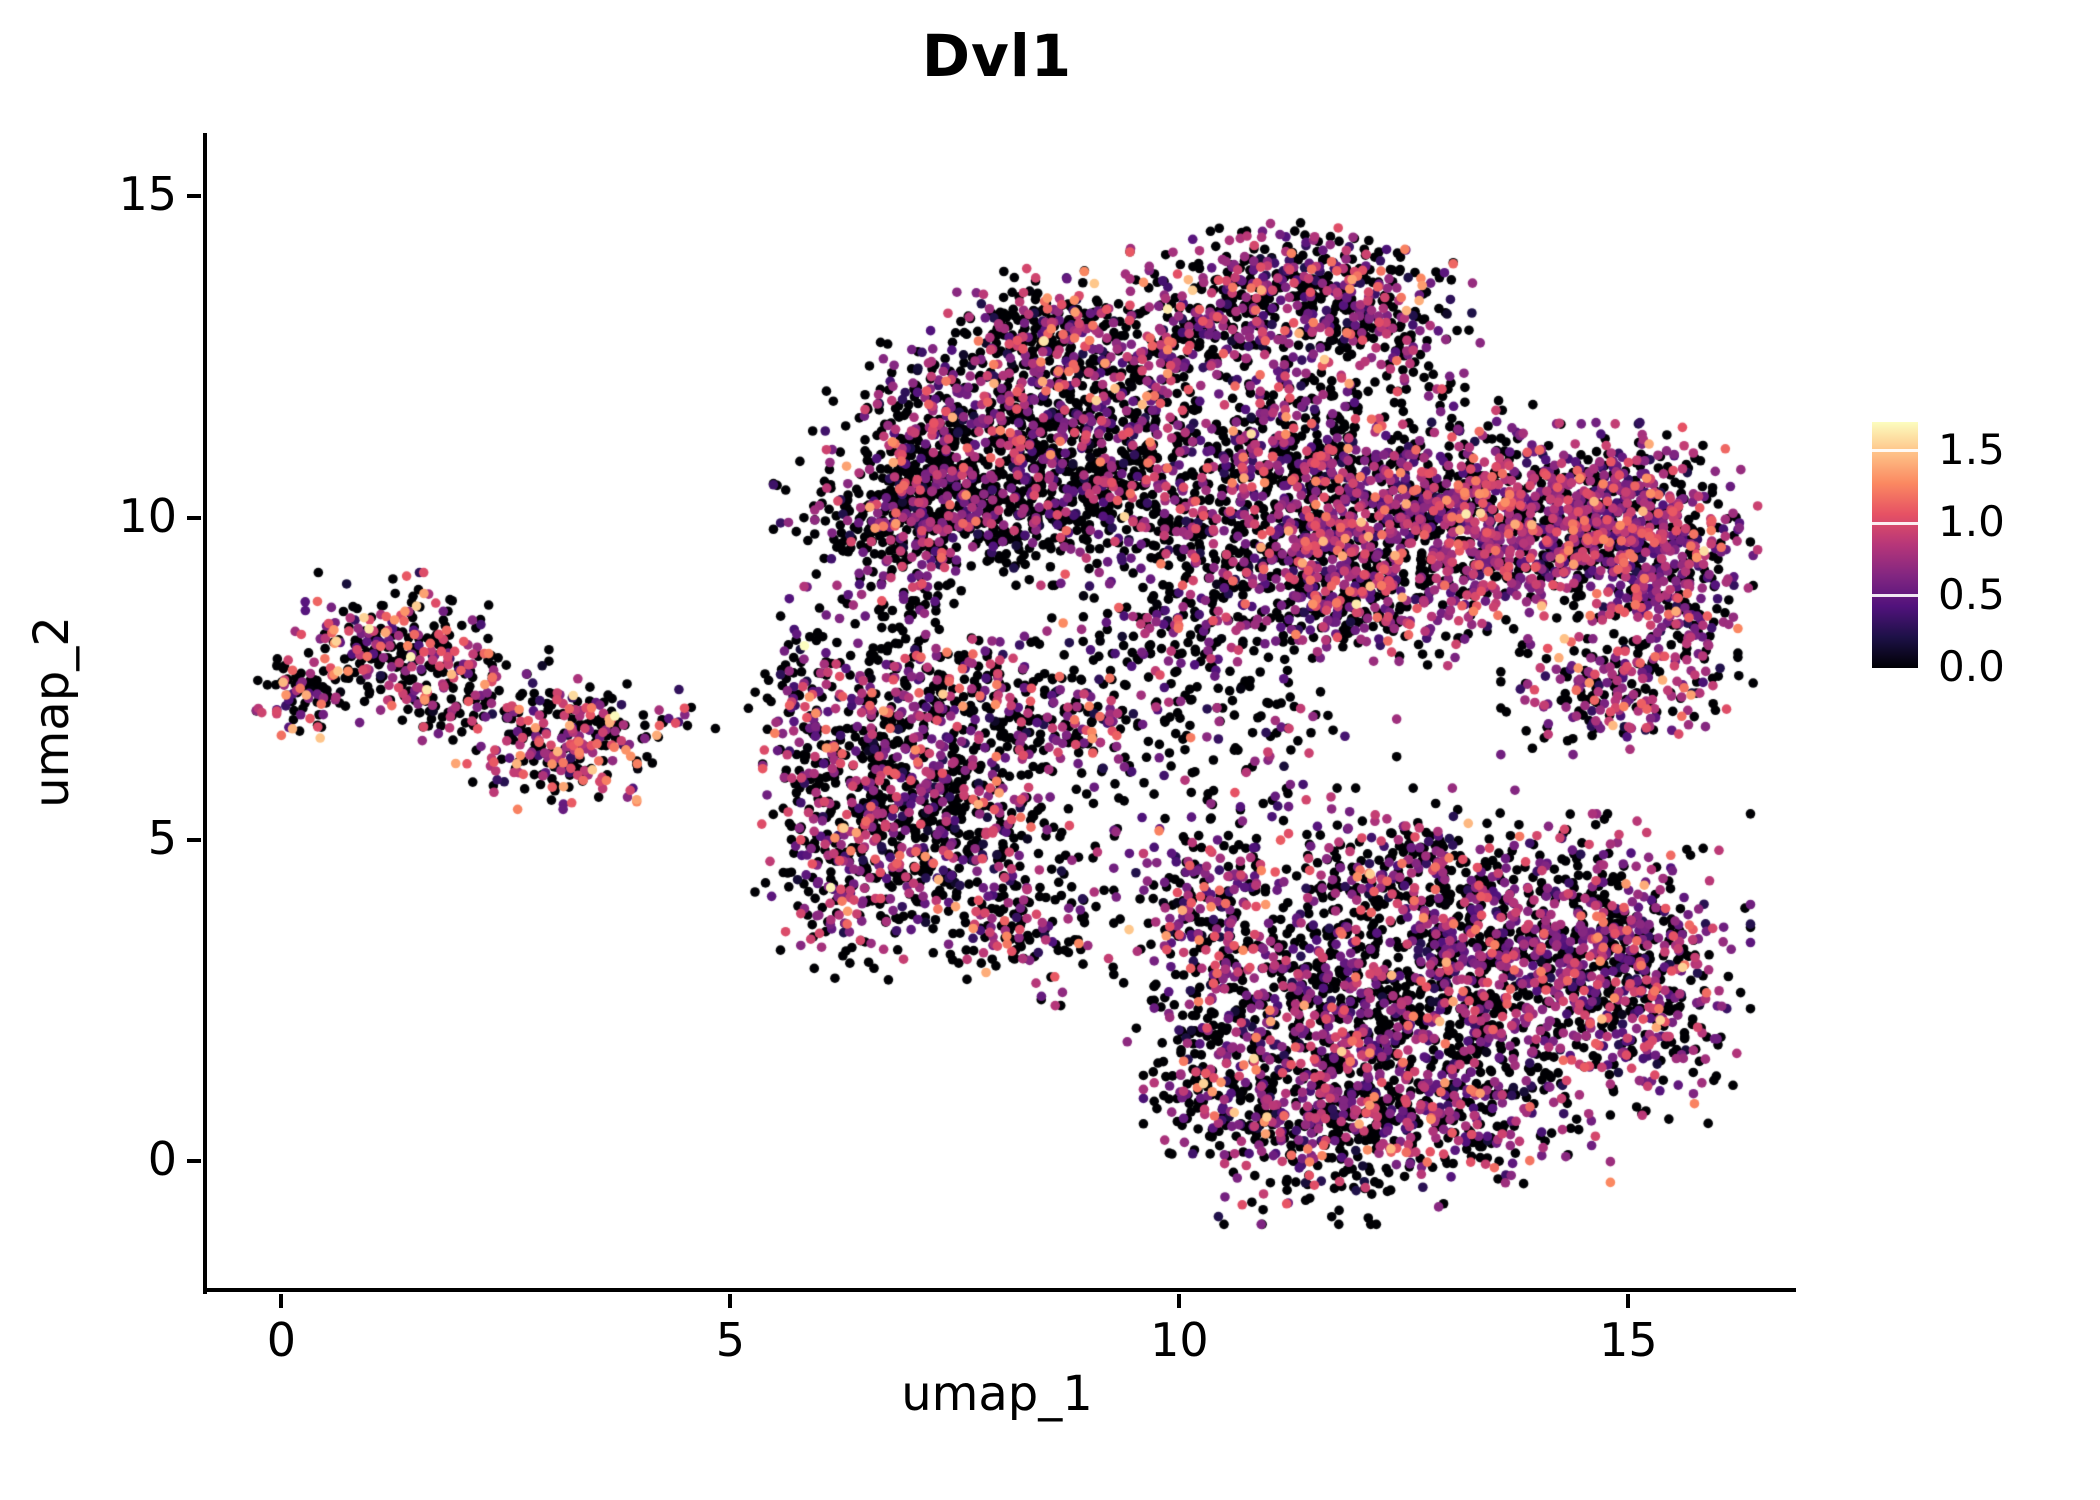  What do you see at coordinates (162, 1159) in the screenshot?
I see `y-tick-label: 0` at bounding box center [162, 1159].